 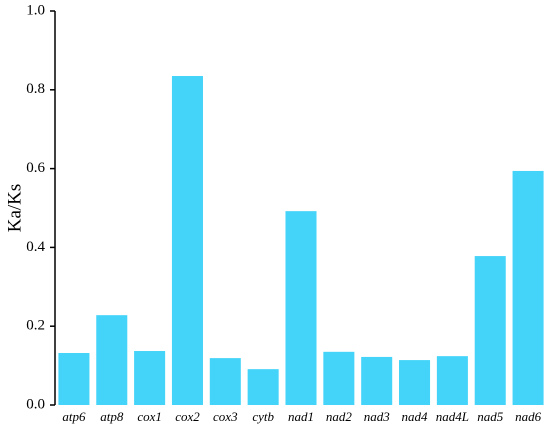 I want to click on x-tick-label: nad4L, so click(x=452, y=416).